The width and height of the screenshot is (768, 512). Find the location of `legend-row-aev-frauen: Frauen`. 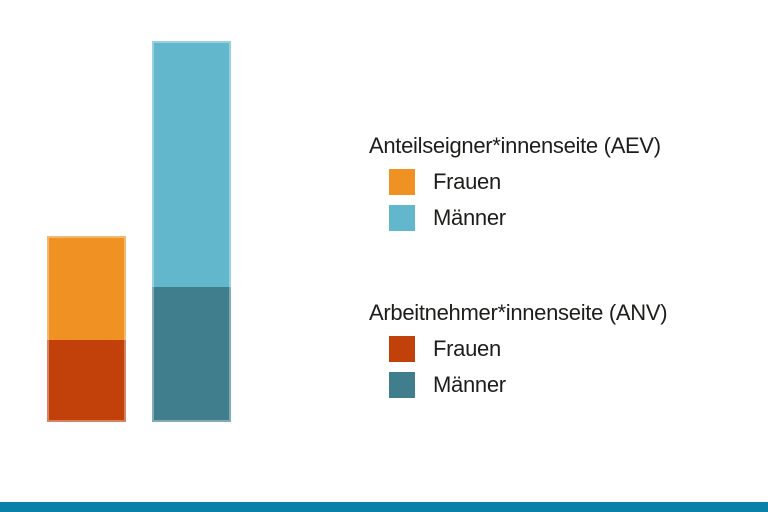

legend-row-aev-frauen: Frauen is located at coordinates (515, 182).